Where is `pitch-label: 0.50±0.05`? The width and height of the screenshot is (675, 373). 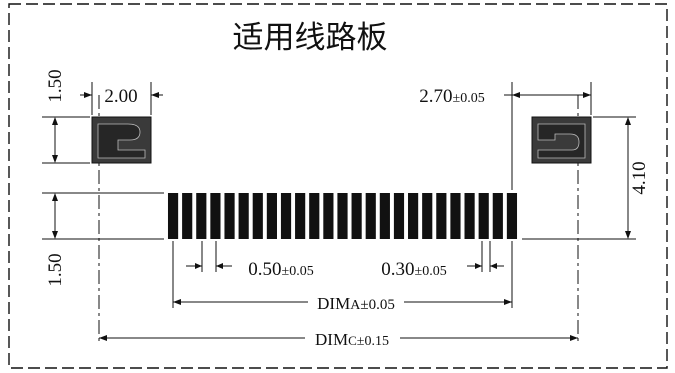 pitch-label: 0.50±0.05 is located at coordinates (280, 269).